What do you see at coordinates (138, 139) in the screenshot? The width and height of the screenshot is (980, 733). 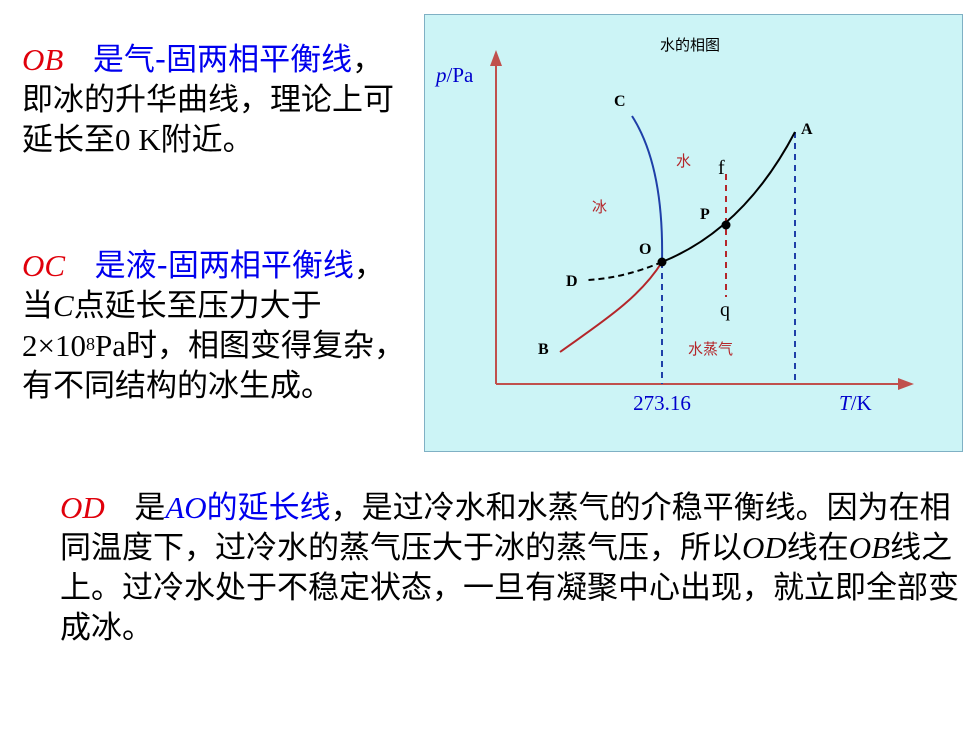 I see `ob-value: 0 K` at bounding box center [138, 139].